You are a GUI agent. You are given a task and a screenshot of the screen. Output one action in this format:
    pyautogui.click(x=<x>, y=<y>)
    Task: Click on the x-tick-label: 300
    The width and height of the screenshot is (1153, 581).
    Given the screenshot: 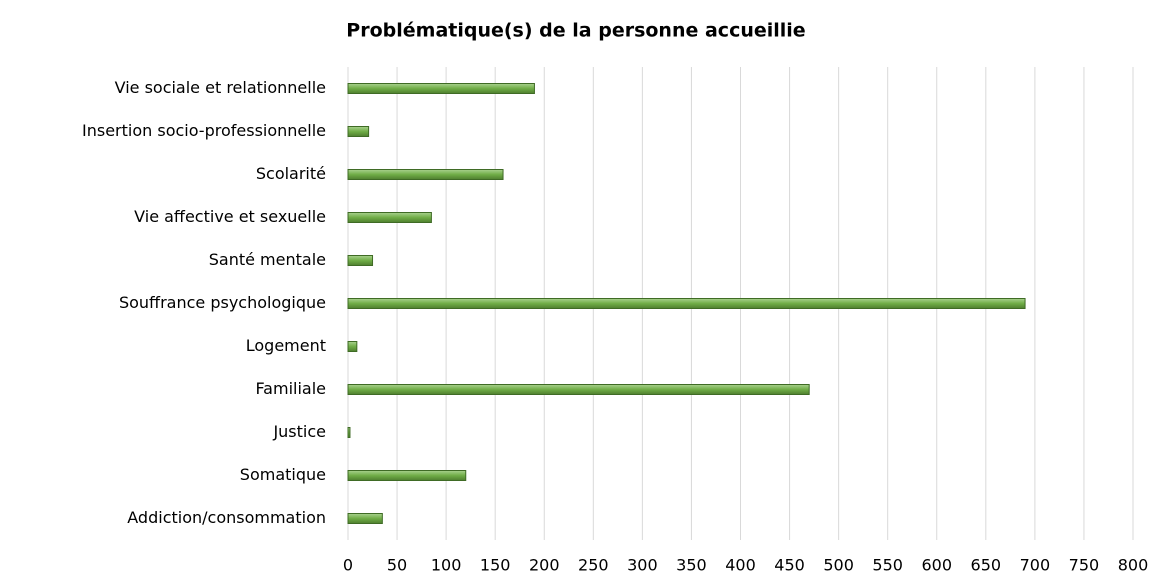 What is the action you would take?
    pyautogui.click(x=642, y=565)
    